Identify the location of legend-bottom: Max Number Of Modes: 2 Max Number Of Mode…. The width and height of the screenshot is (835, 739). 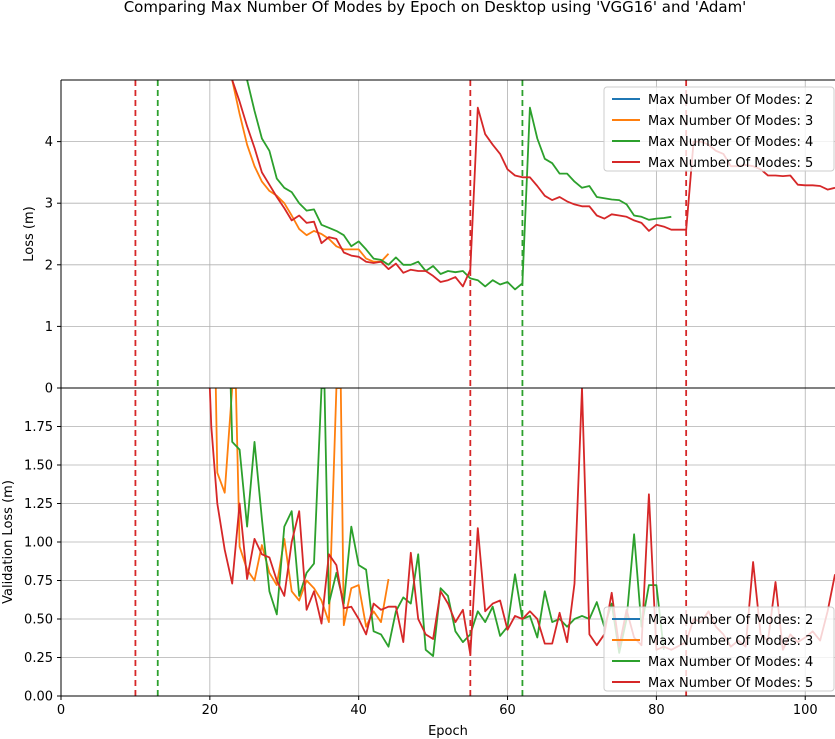
(719, 649).